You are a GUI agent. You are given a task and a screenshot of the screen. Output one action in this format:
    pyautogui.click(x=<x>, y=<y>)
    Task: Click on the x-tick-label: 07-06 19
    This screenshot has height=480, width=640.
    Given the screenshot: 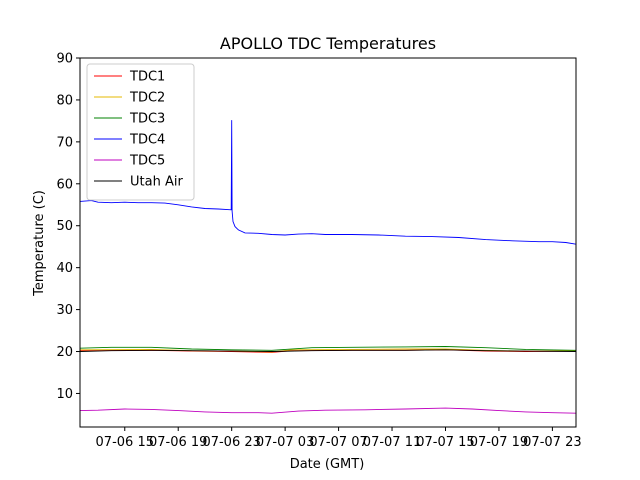 What is the action you would take?
    pyautogui.click(x=178, y=442)
    